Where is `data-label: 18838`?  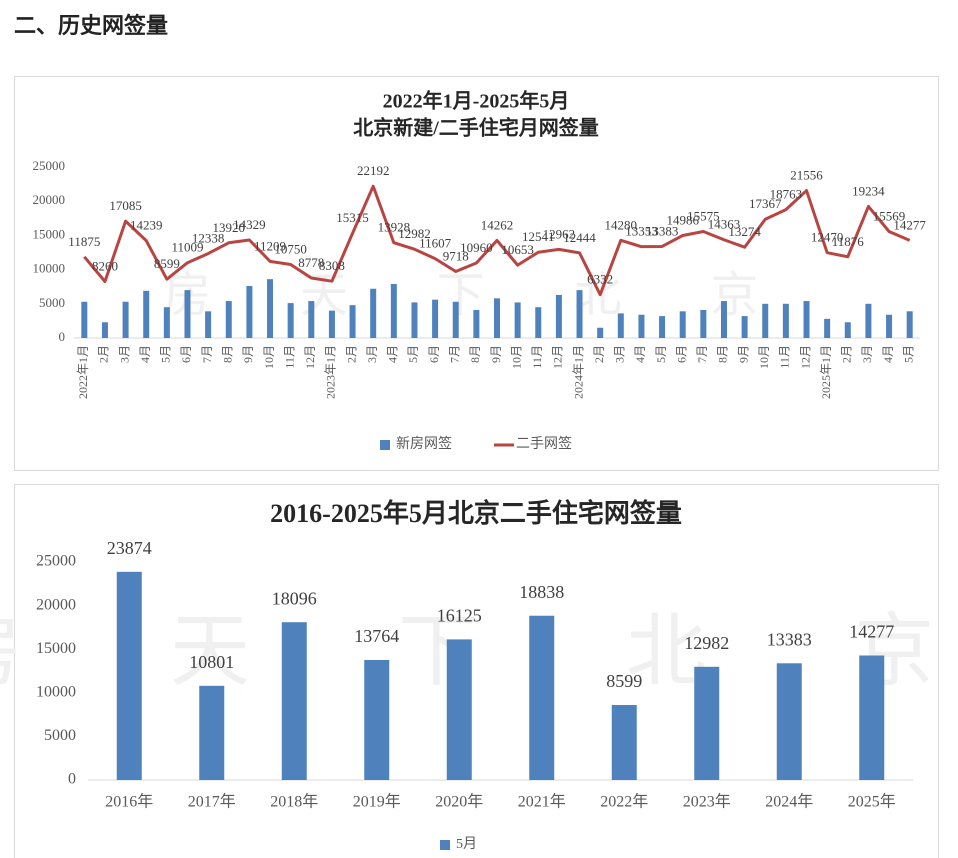 data-label: 18838 is located at coordinates (541, 592).